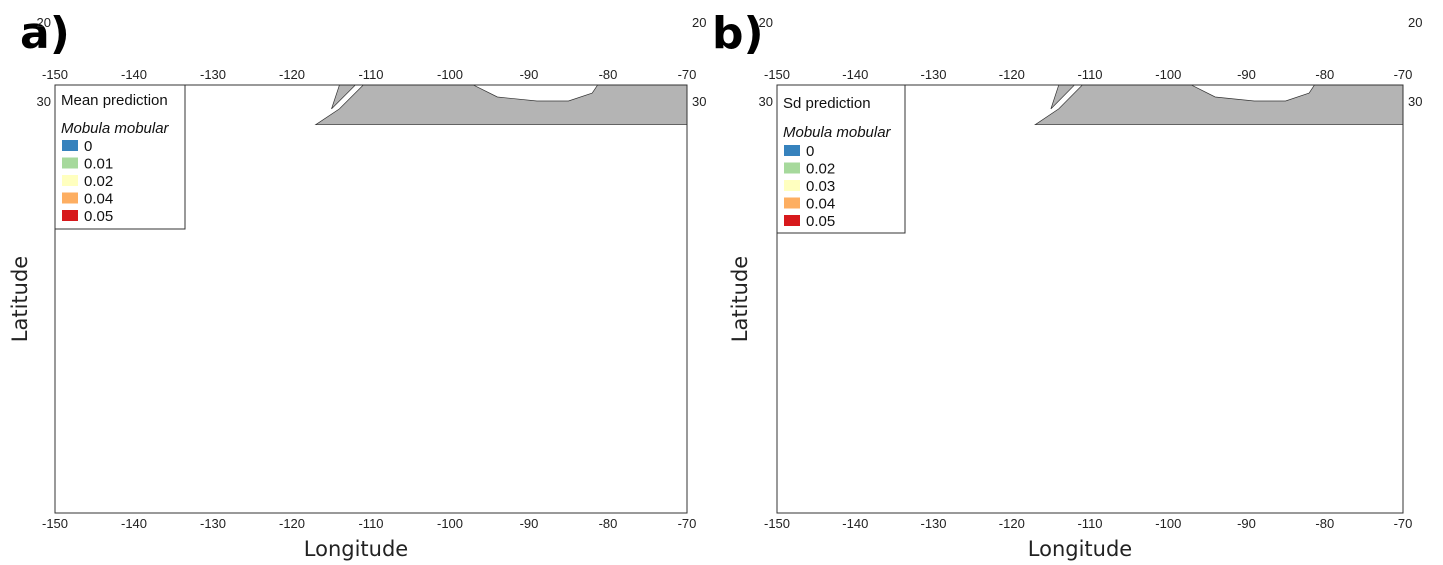  I want to click on legend-title: Sd prediction, so click(827, 103).